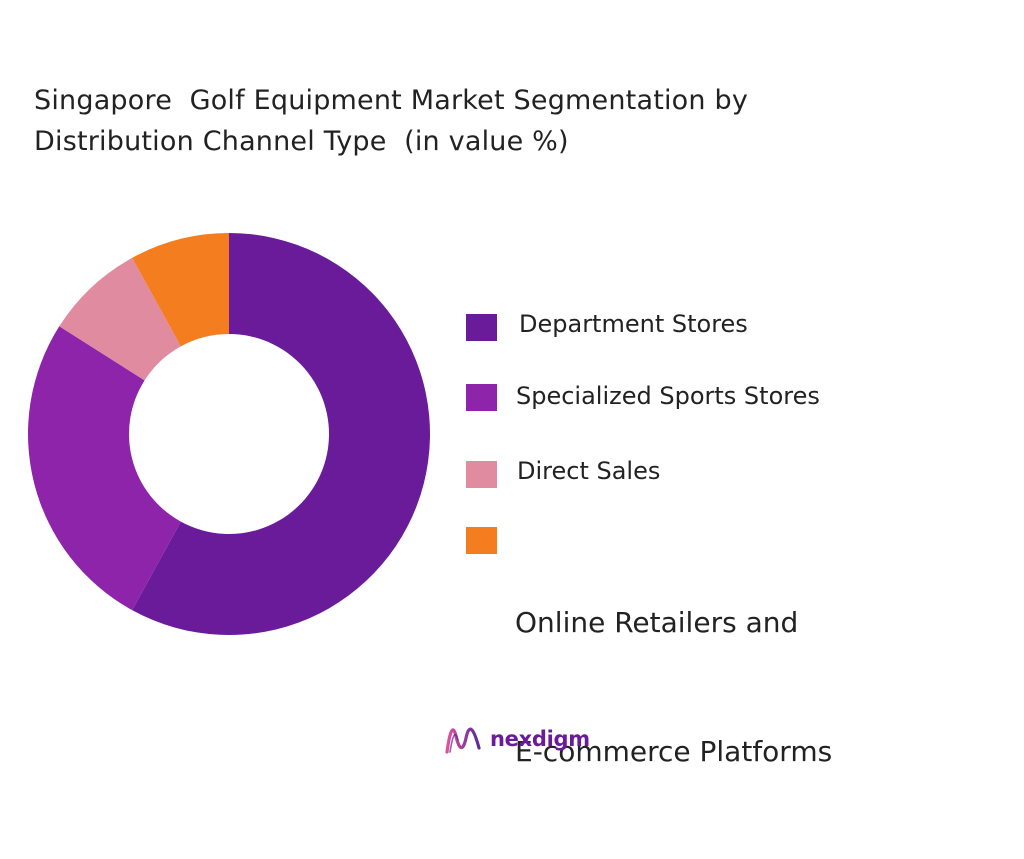 Image resolution: width=1024 pixels, height=859 pixels. Describe the element at coordinates (463, 740) in the screenshot. I see `nexdigm-wave-logo-icon` at that location.